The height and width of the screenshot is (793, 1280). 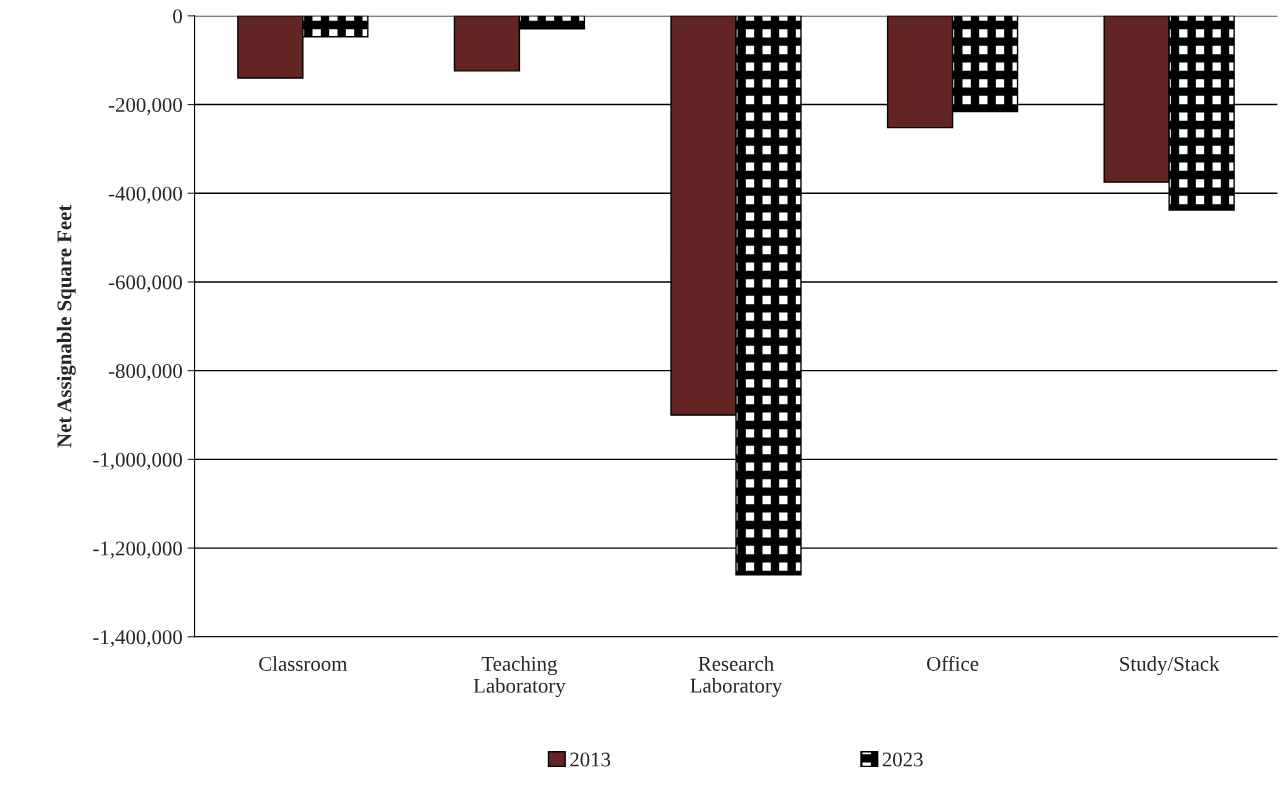 What do you see at coordinates (590, 759) in the screenshot?
I see `legend-label: 2013` at bounding box center [590, 759].